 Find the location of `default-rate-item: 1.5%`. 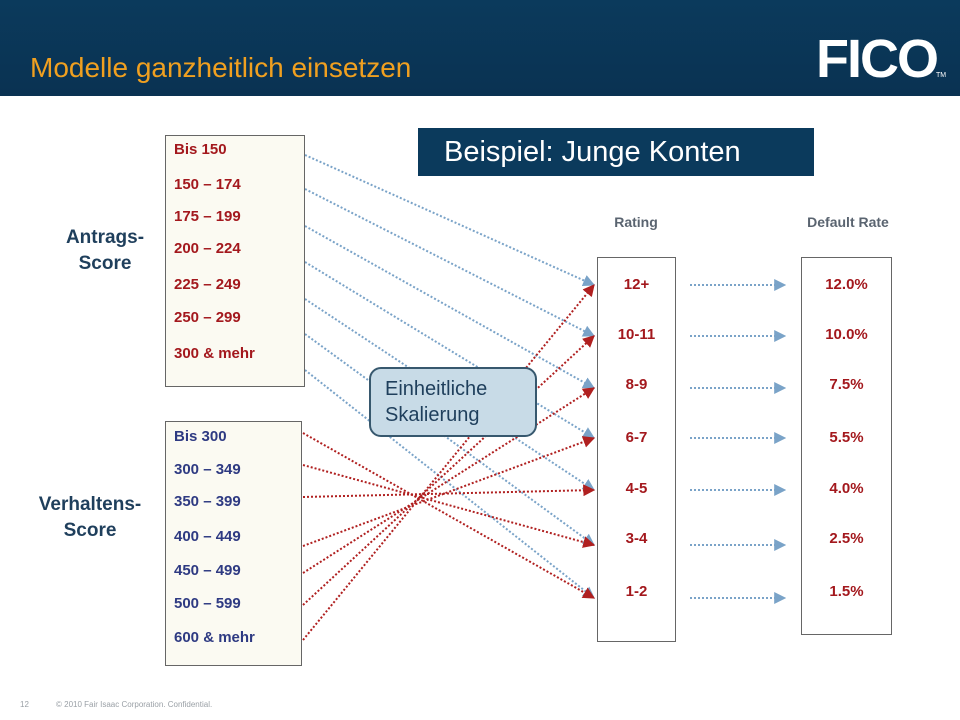

default-rate-item: 1.5% is located at coordinates (846, 591).